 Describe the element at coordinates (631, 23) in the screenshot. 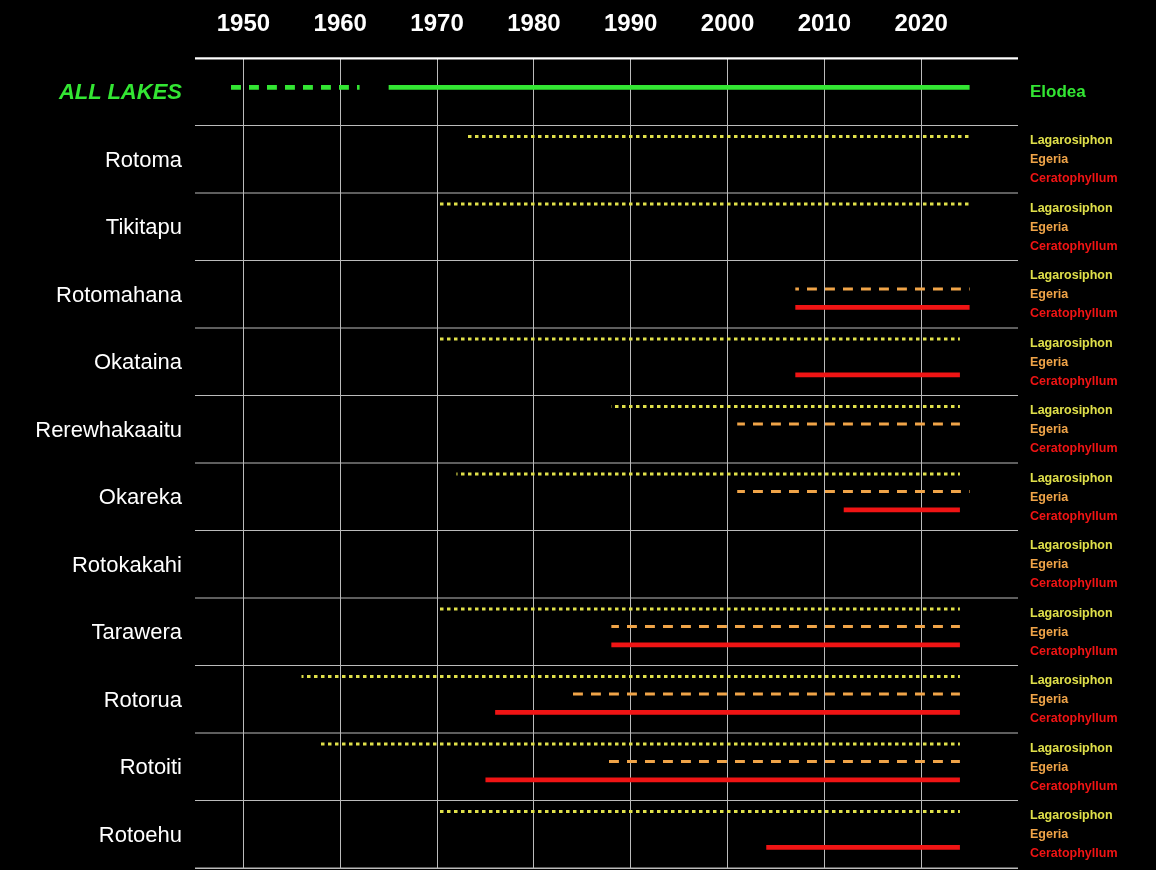

I see `x-tick-label: 1990` at that location.